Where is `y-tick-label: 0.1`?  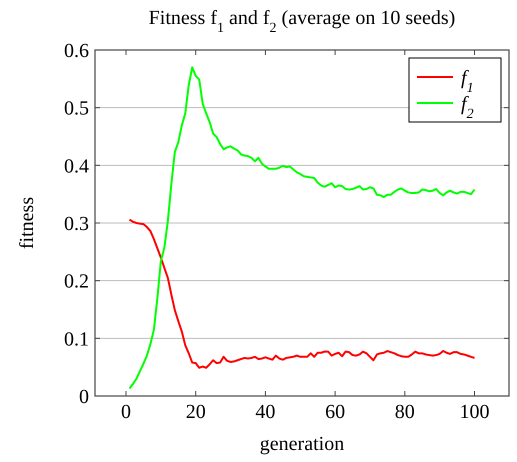
y-tick-label: 0.1 is located at coordinates (76, 339).